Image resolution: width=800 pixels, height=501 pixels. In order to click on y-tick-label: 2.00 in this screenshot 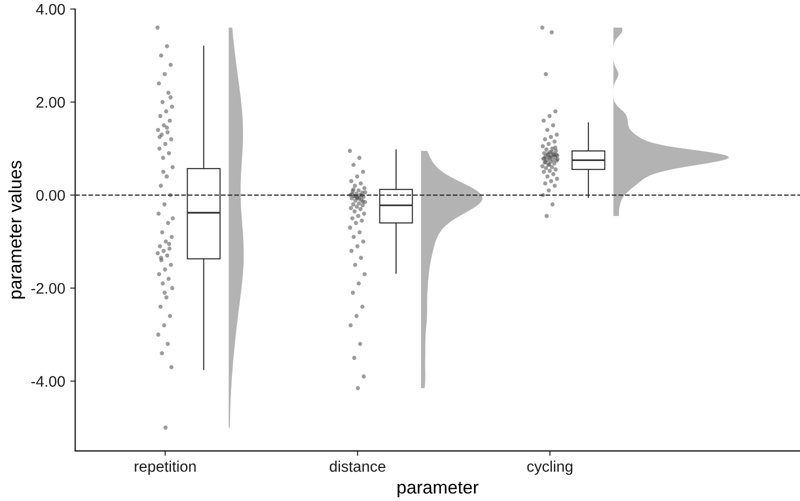, I will do `click(50, 102)`.